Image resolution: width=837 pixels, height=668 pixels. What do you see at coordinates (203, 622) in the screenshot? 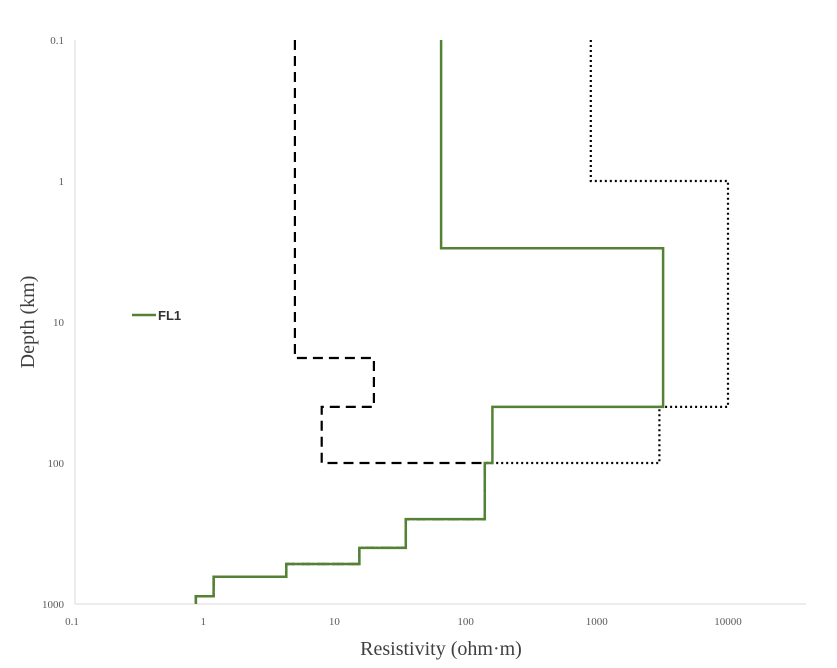
I see `x-tick-label: 1` at bounding box center [203, 622].